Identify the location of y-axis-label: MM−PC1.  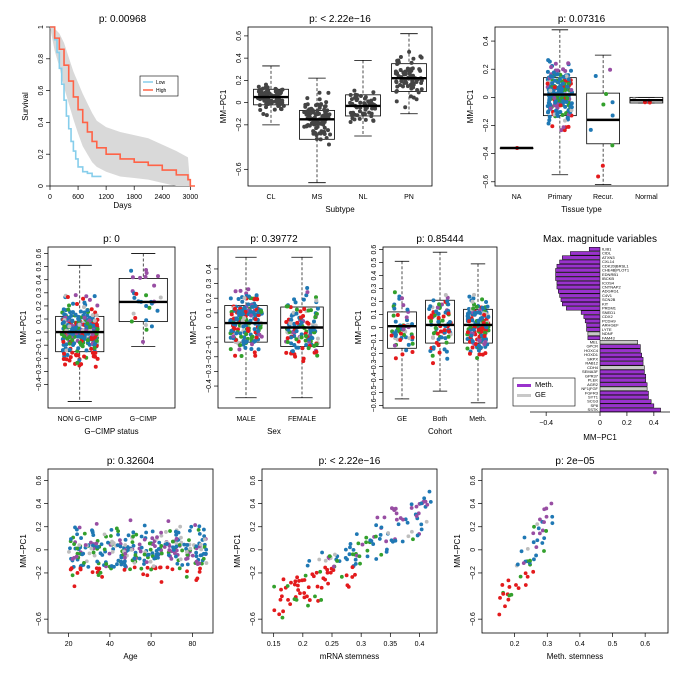
(223, 106).